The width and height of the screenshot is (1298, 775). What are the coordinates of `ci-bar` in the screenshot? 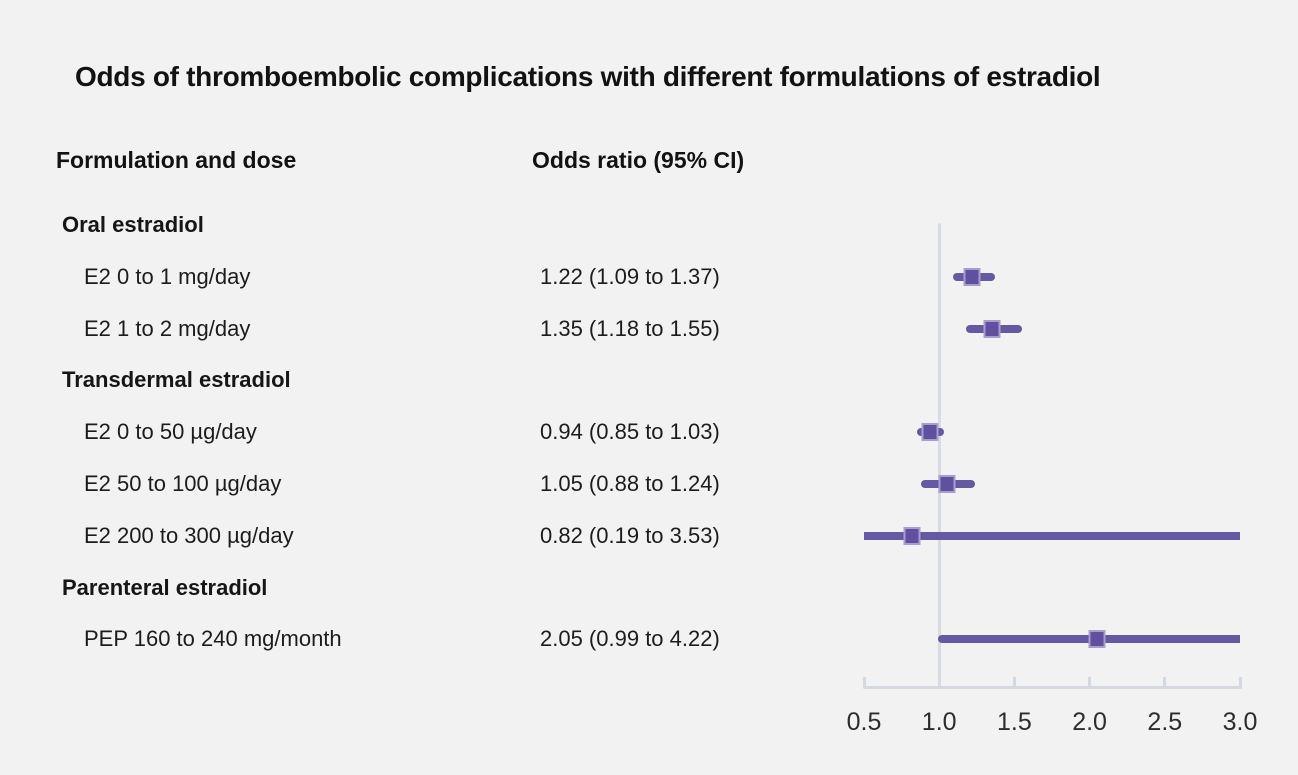 It's located at (1052, 535).